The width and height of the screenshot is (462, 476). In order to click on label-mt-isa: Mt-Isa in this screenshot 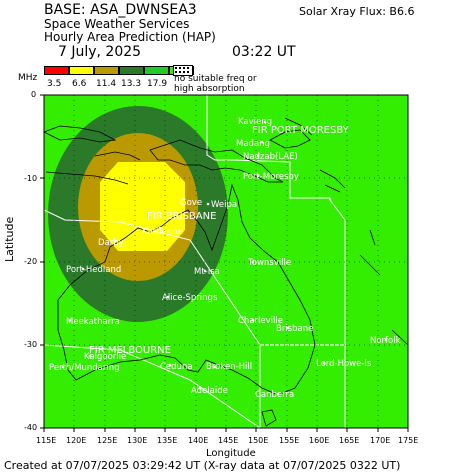, I will do `click(207, 272)`.